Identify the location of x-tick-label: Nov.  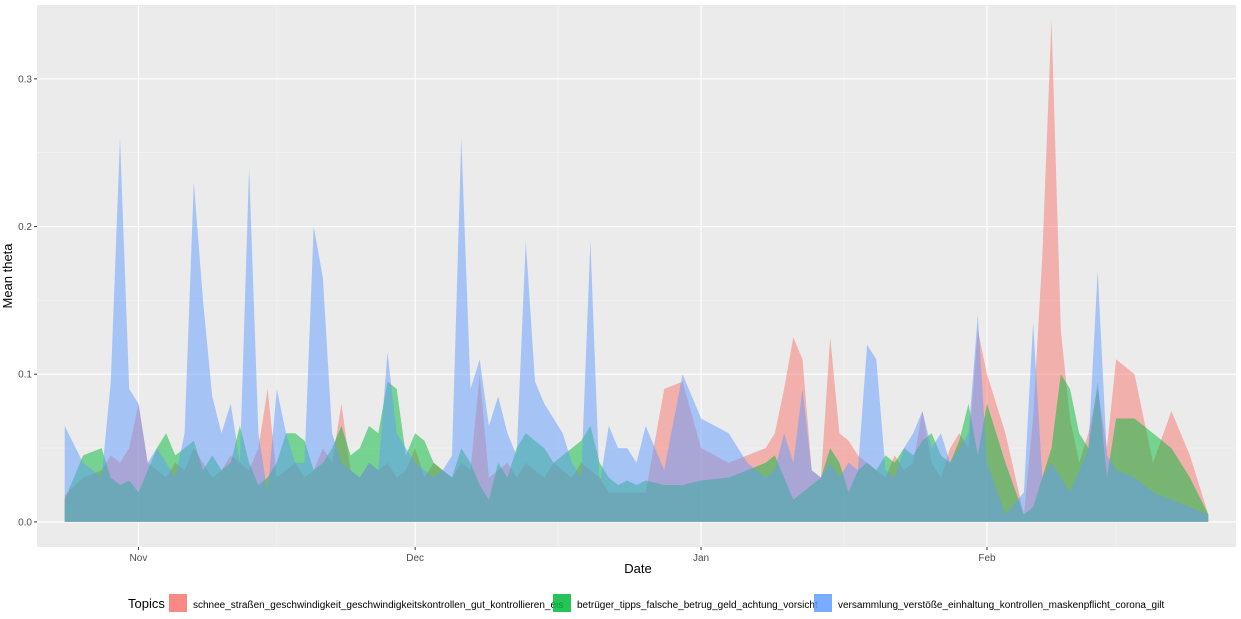
(139, 558).